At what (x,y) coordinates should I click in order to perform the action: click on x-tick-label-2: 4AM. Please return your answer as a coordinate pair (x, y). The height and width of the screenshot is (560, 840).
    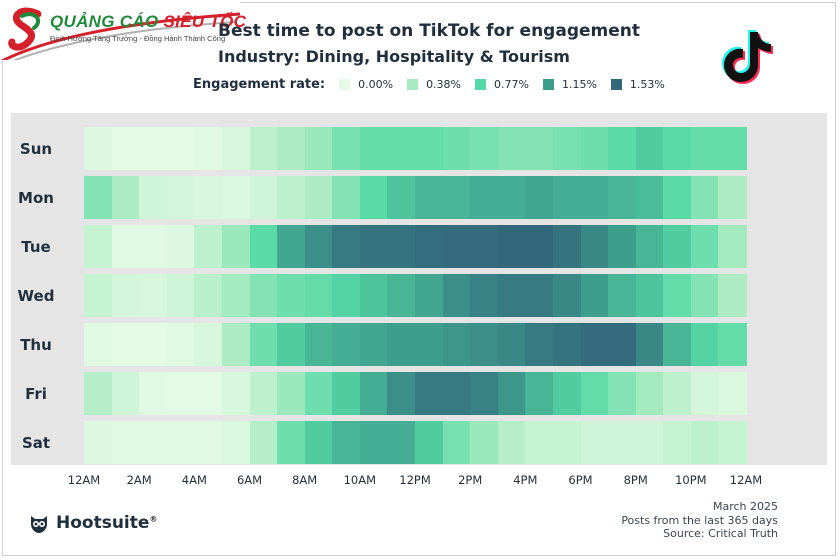
    Looking at the image, I should click on (194, 480).